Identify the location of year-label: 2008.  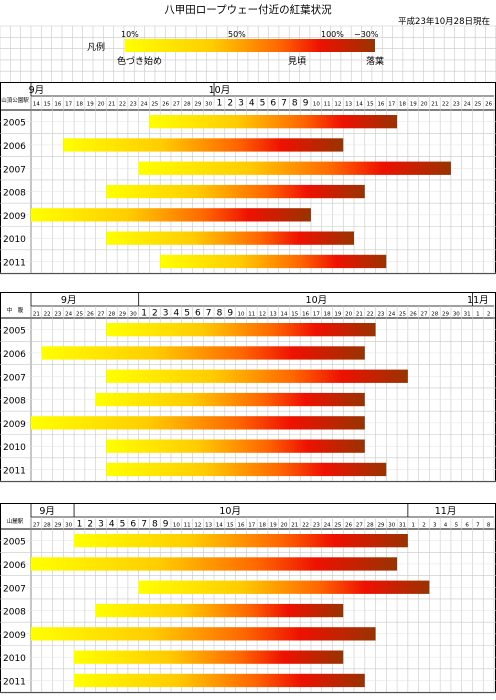
(14, 402).